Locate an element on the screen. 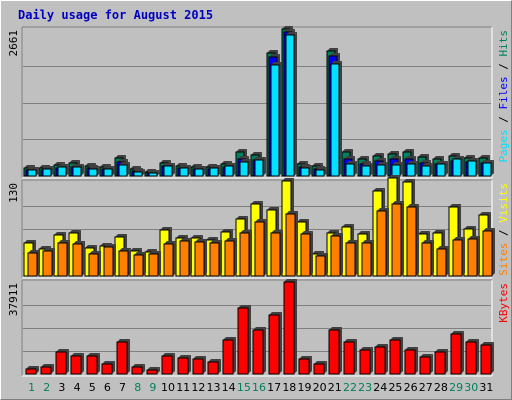  day-label-9: 9 is located at coordinates (152, 387).